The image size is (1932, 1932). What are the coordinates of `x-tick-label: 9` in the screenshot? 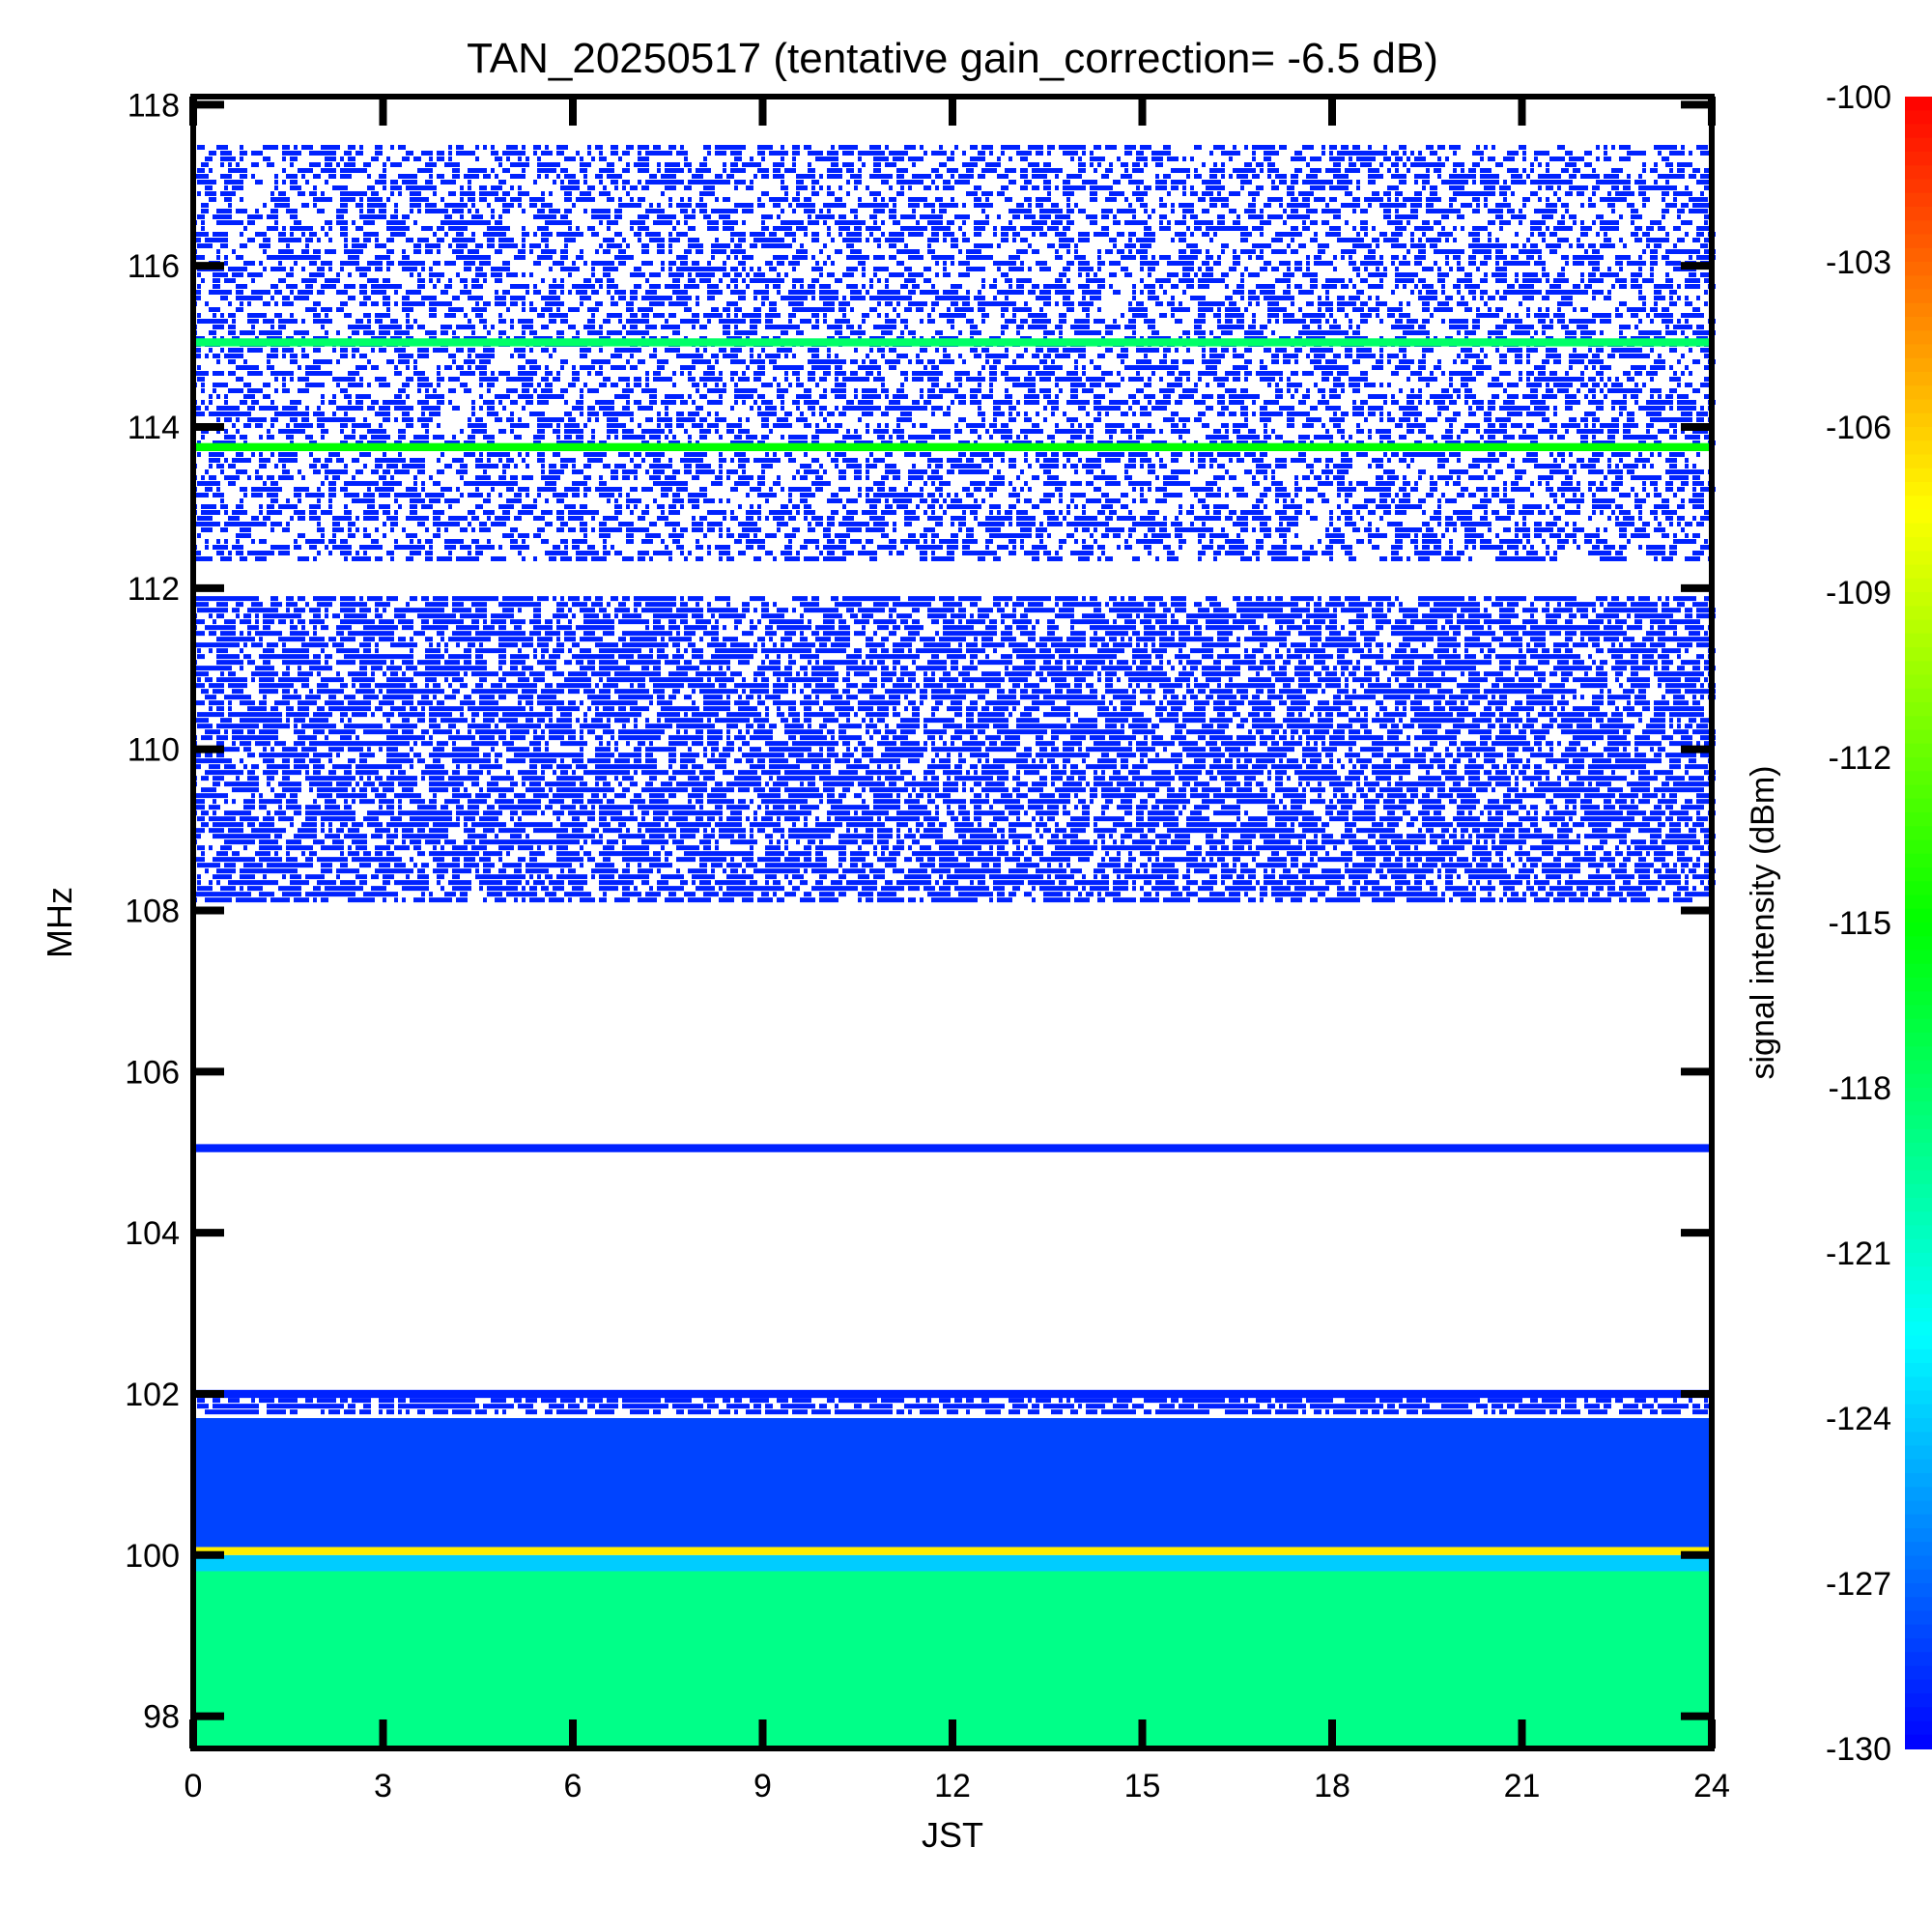 It's located at (762, 1786).